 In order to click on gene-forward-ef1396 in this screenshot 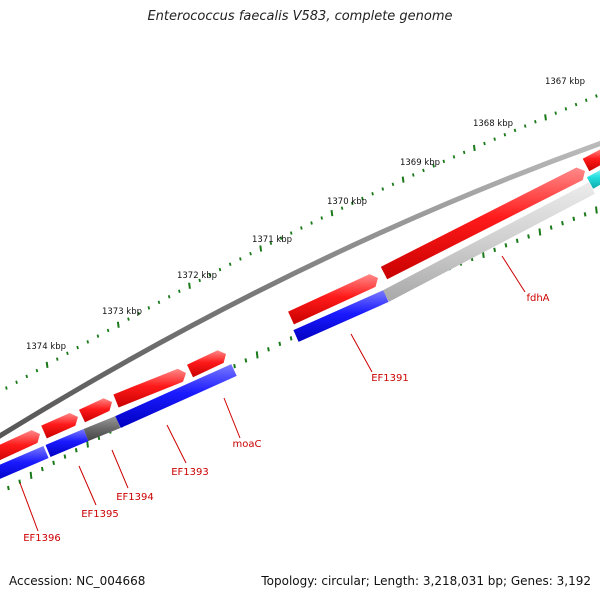, I will do `click(20, 445)`.